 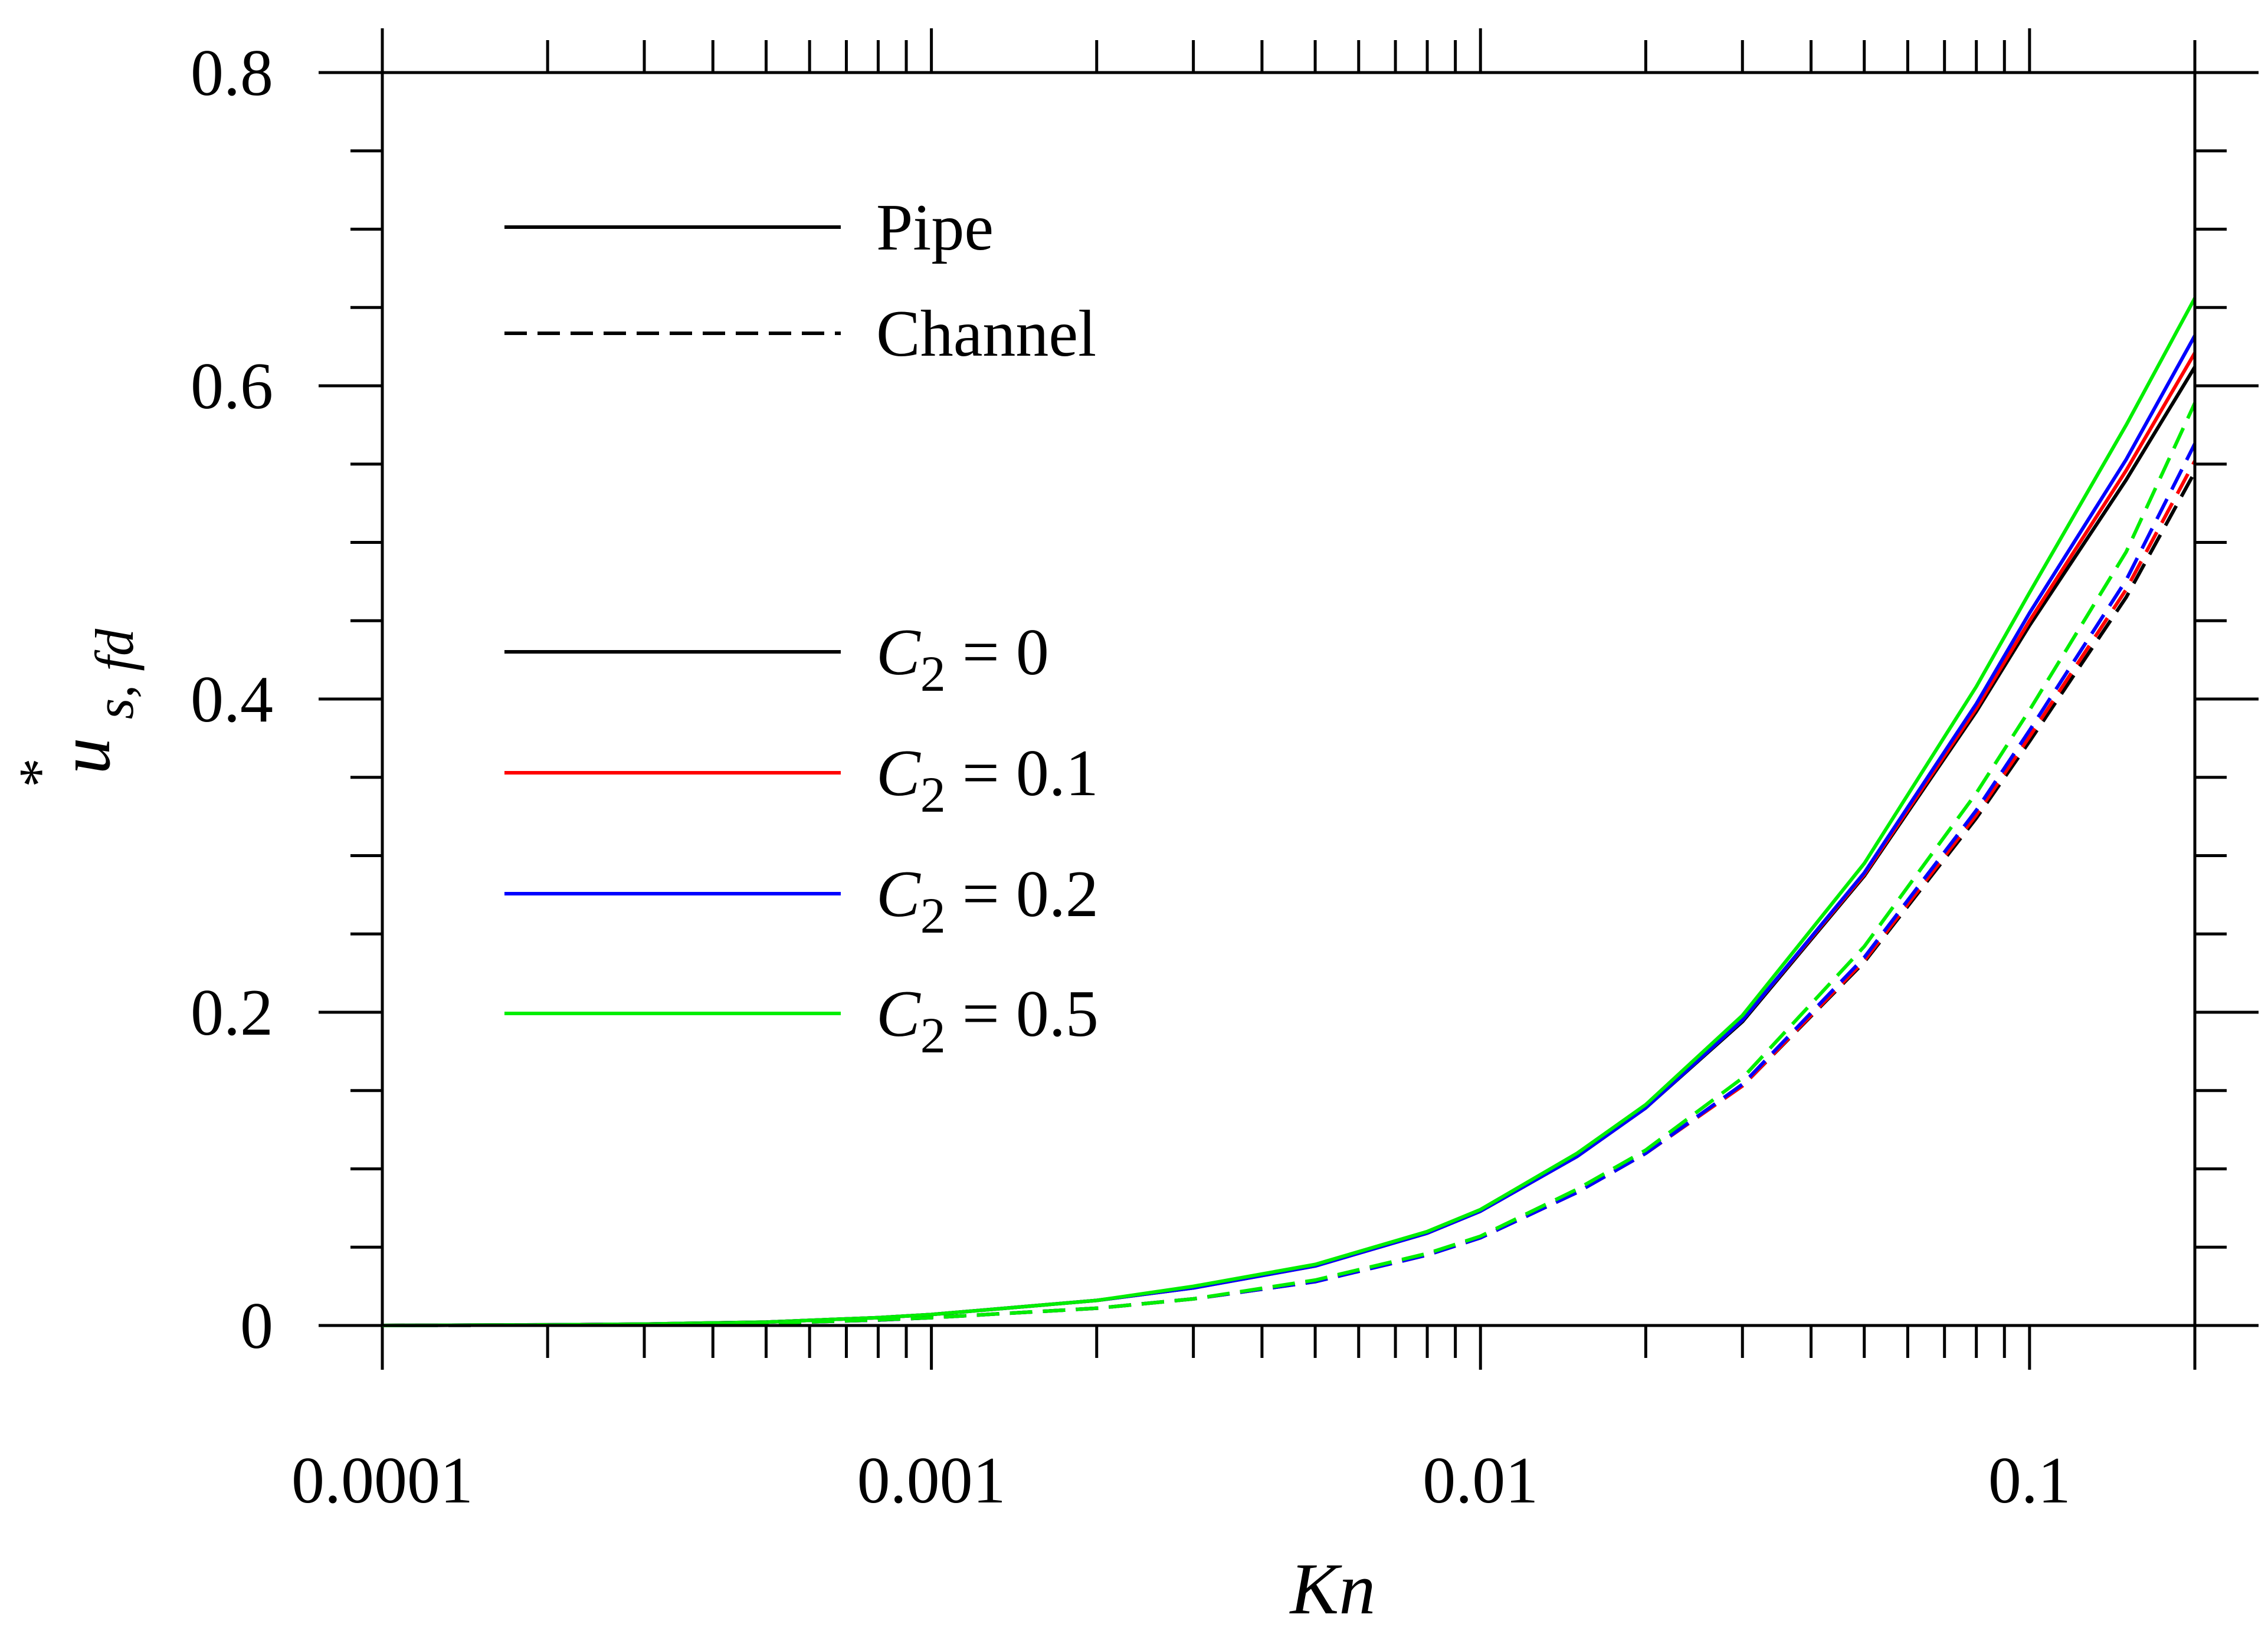 I want to click on legend-label-value: = 0, so click(x=998, y=652).